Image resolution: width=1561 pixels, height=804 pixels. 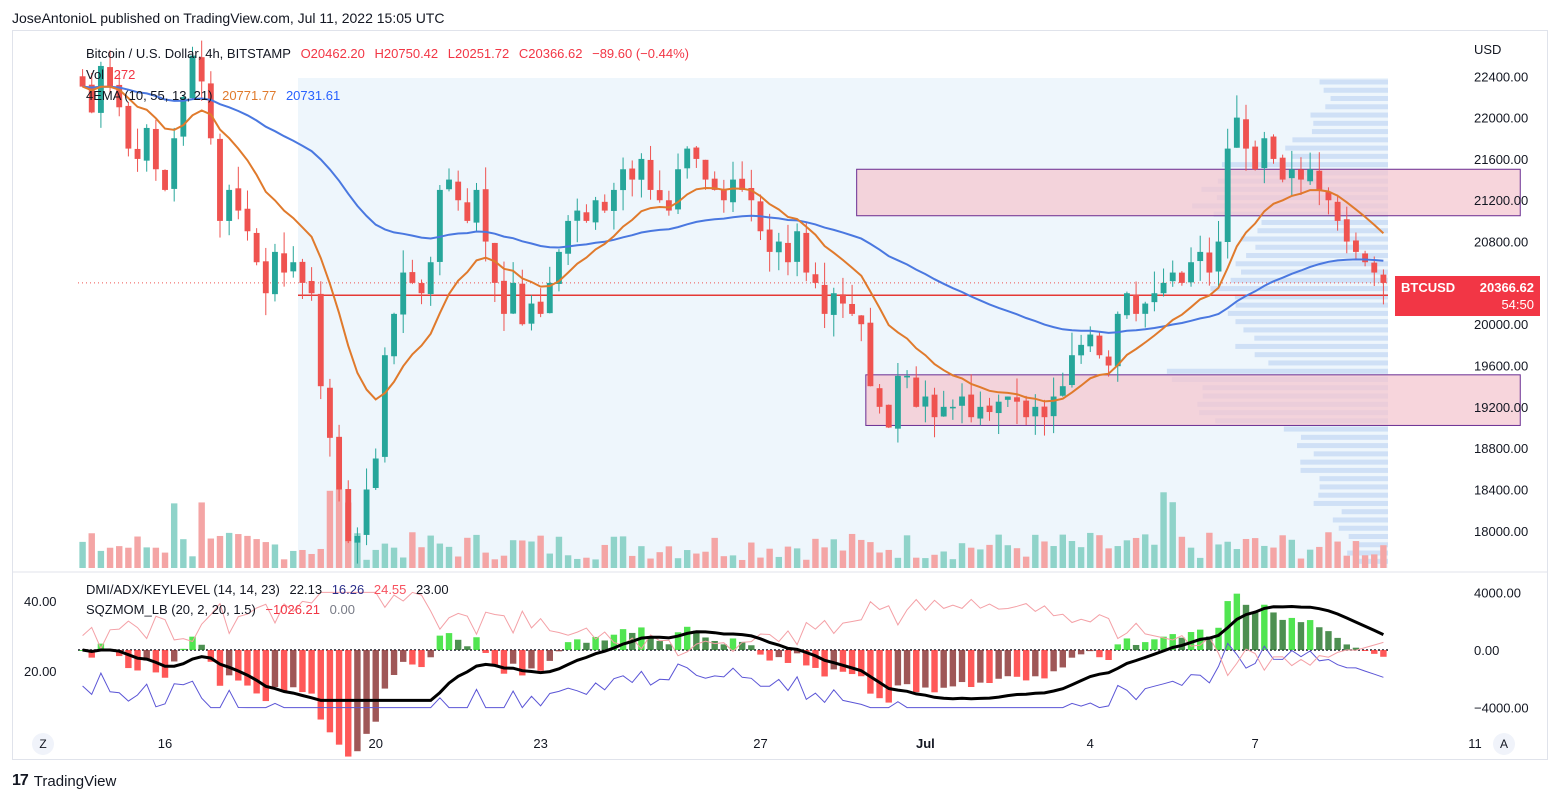 What do you see at coordinates (1501, 531) in the screenshot?
I see `price-tick-label: 18000.00` at bounding box center [1501, 531].